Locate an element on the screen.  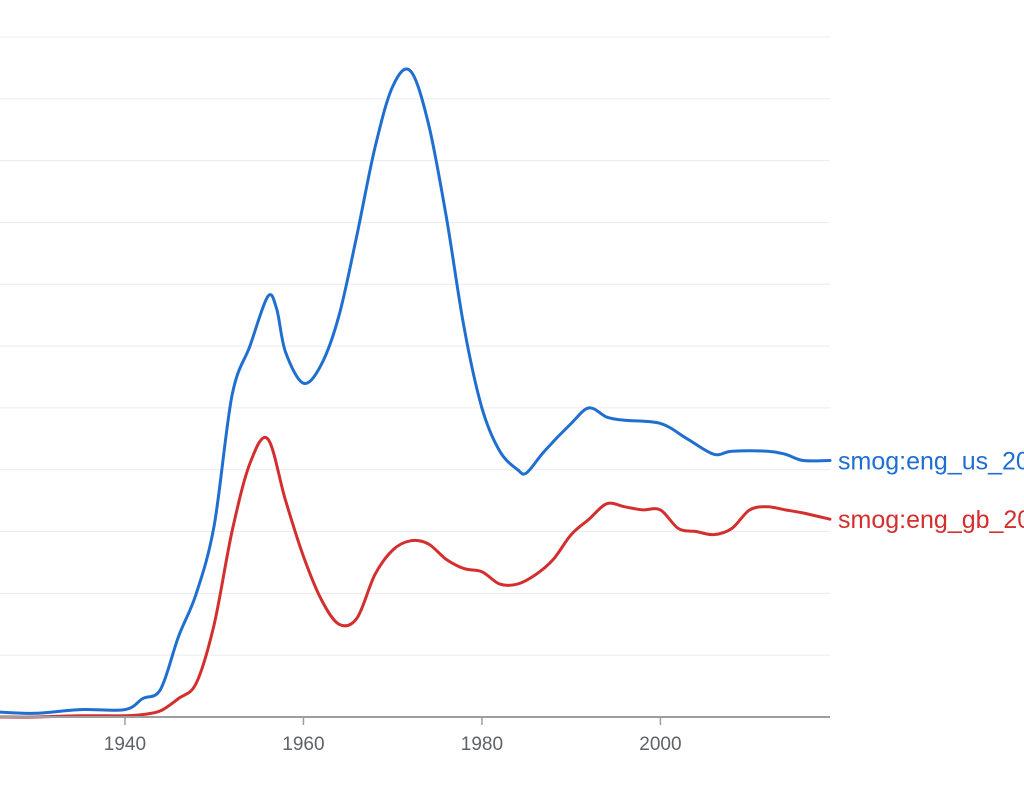
x-tick-label: 1940 is located at coordinates (125, 744).